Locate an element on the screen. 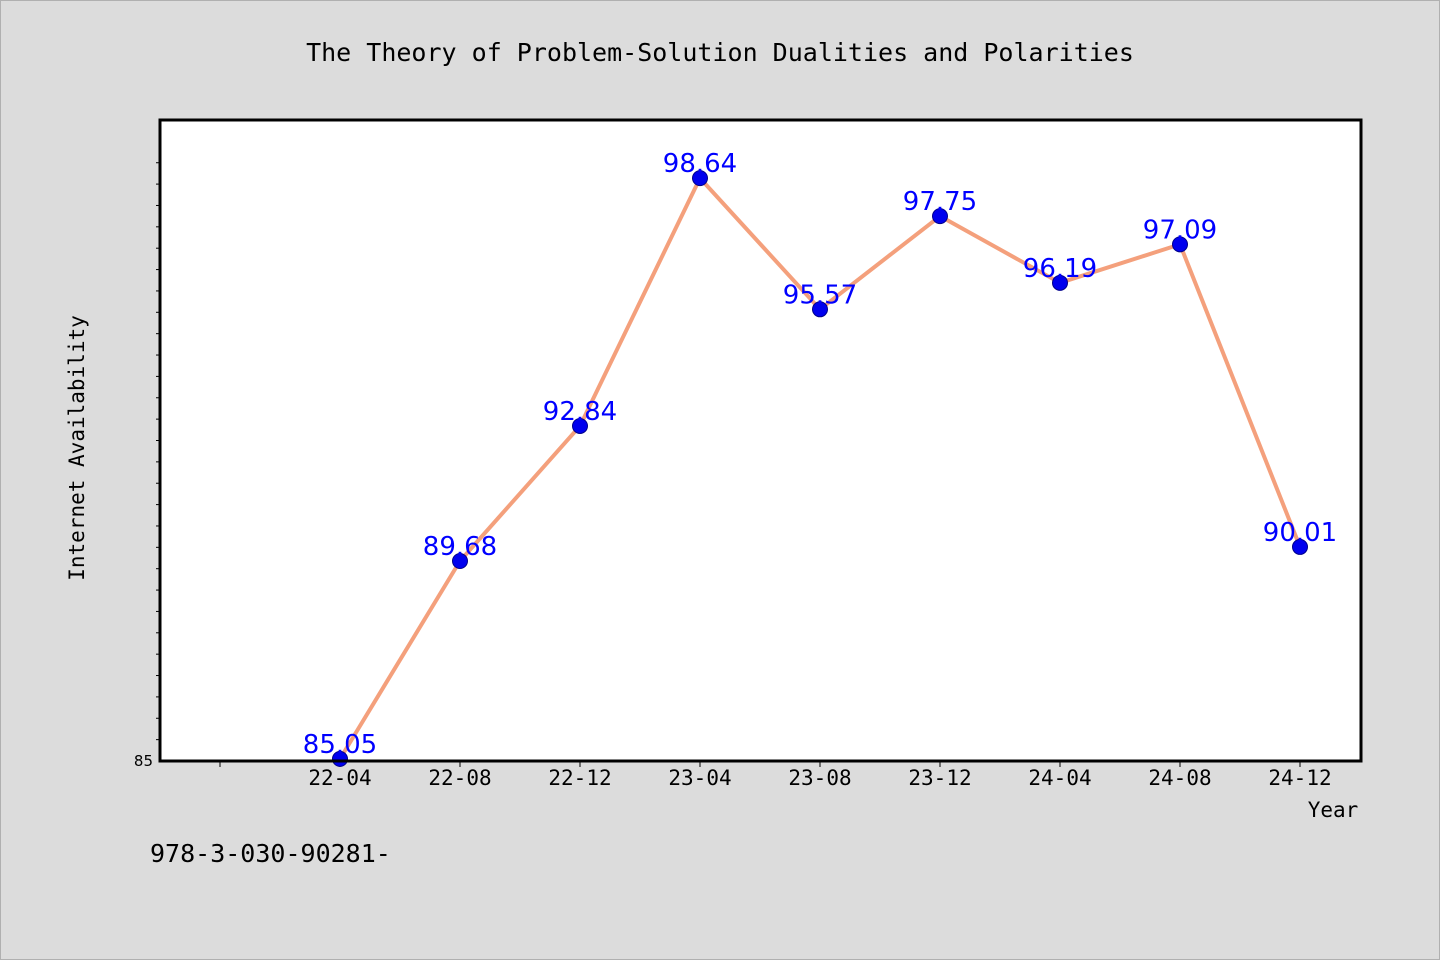 The image size is (1440, 960). data-label: 97.75 is located at coordinates (940, 202).